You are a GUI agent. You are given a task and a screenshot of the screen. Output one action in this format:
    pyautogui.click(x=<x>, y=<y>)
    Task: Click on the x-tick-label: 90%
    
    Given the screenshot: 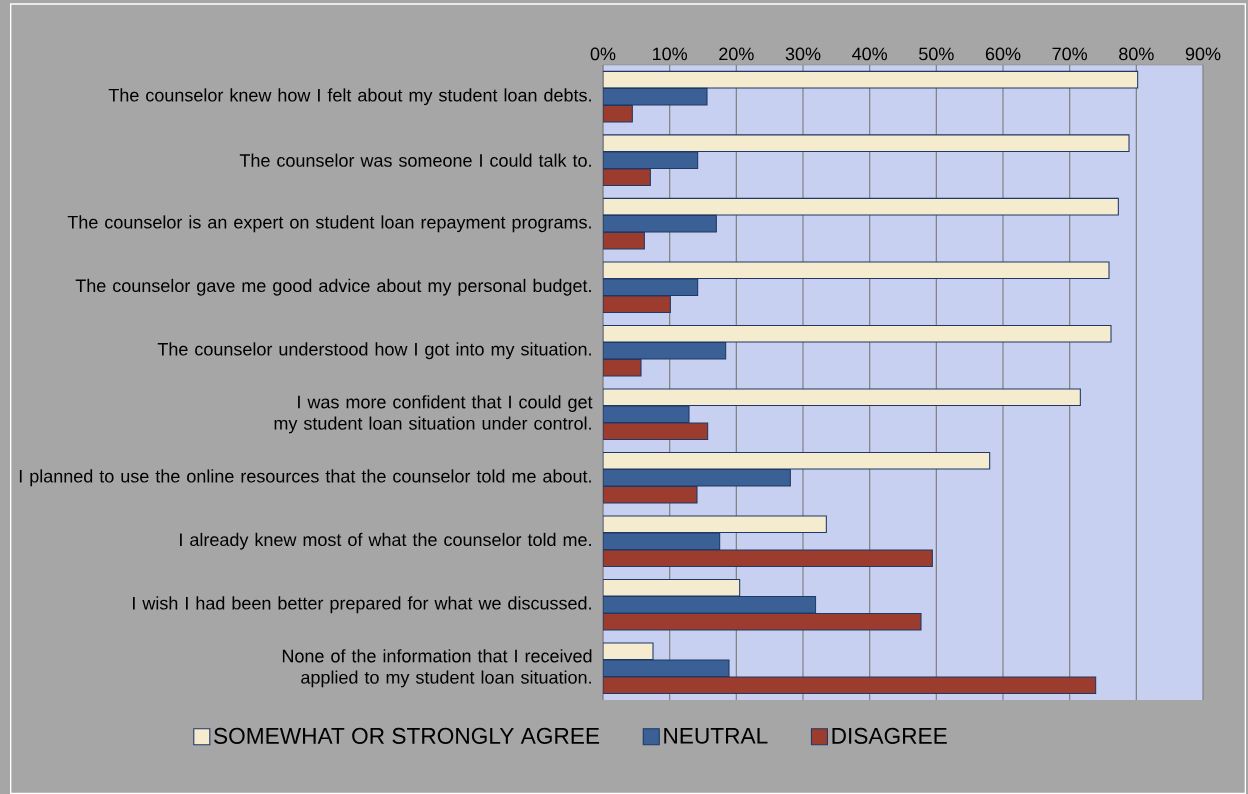 What is the action you would take?
    pyautogui.click(x=1203, y=54)
    